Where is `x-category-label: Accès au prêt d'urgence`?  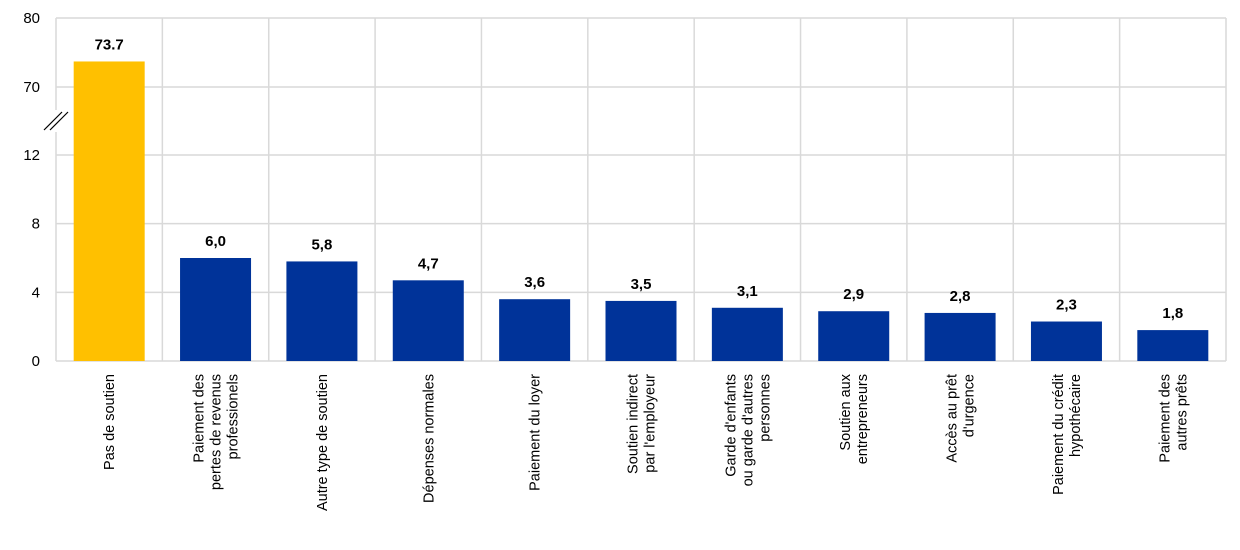
x-category-label: Accès au prêt d'urgence is located at coordinates (961, 418).